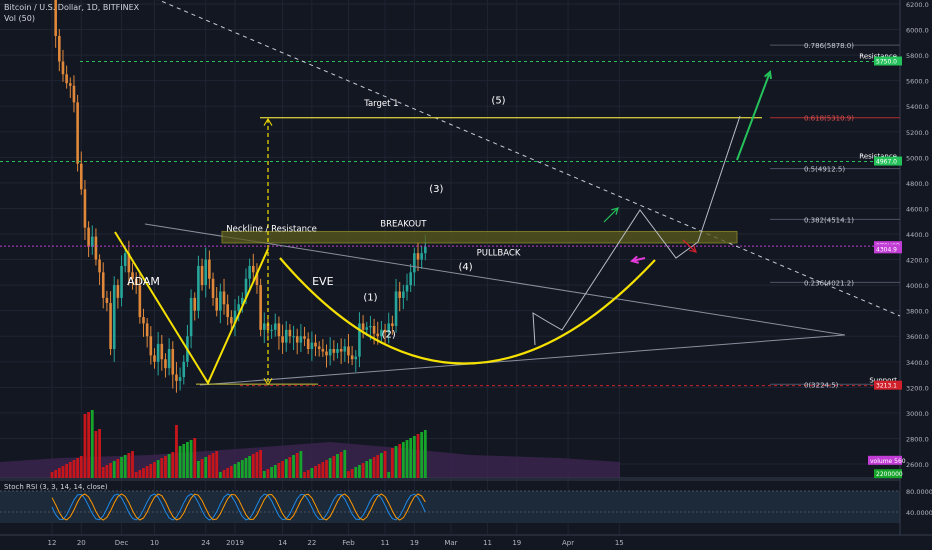 Image resolution: width=932 pixels, height=550 pixels. What do you see at coordinates (499, 254) in the screenshot?
I see `annotation-label: PULLBACK` at bounding box center [499, 254].